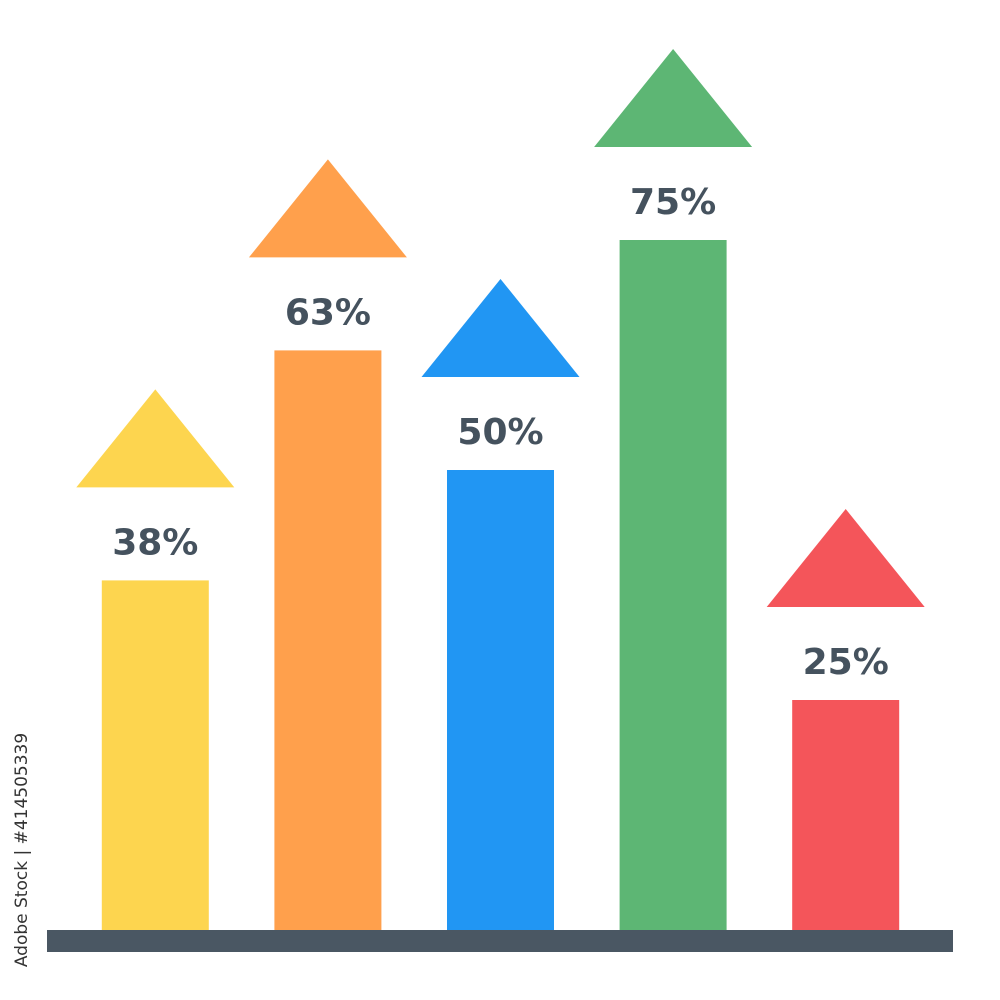  Describe the element at coordinates (328, 312) in the screenshot. I see `value-label: 63%` at that location.